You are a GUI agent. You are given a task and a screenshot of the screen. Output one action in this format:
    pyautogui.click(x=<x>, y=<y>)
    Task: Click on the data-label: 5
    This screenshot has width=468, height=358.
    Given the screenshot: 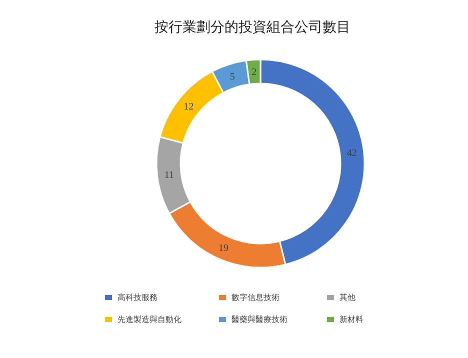 What is the action you would take?
    pyautogui.click(x=232, y=76)
    